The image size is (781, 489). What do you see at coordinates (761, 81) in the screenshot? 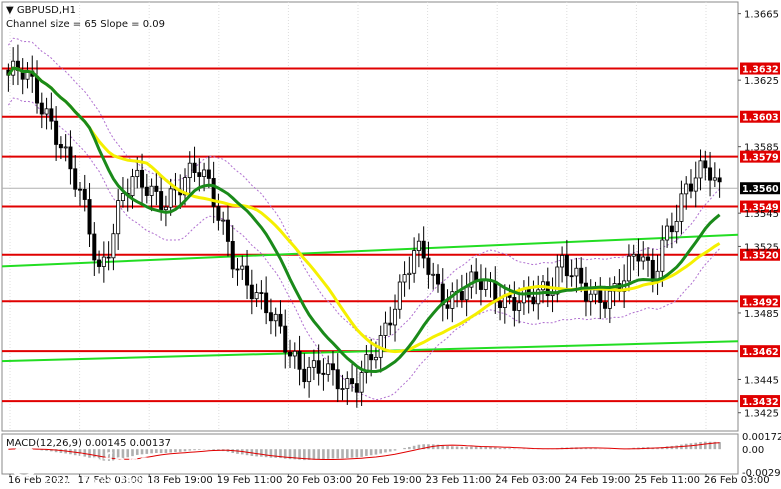
I see `price-tick-label: 1.3625` at bounding box center [761, 81].